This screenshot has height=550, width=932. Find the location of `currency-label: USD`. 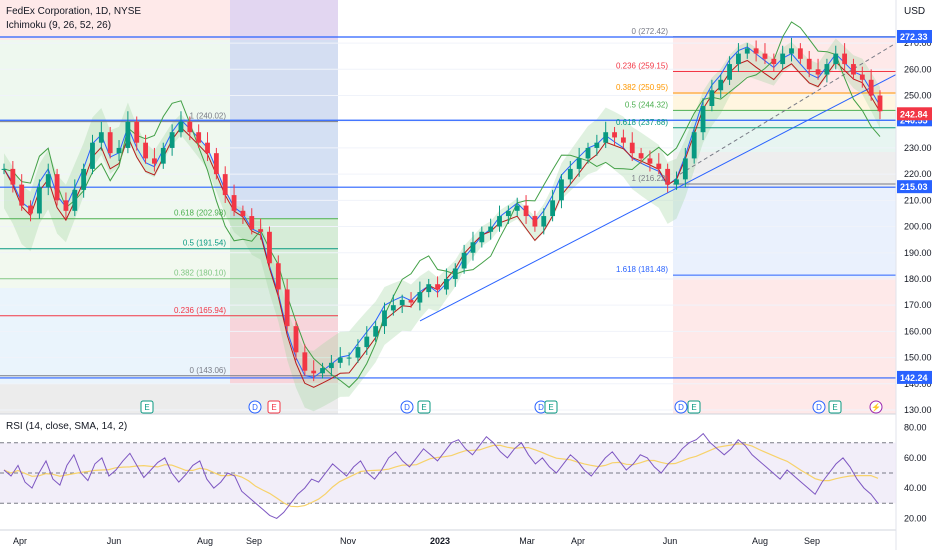

currency-label: USD is located at coordinates (914, 11).